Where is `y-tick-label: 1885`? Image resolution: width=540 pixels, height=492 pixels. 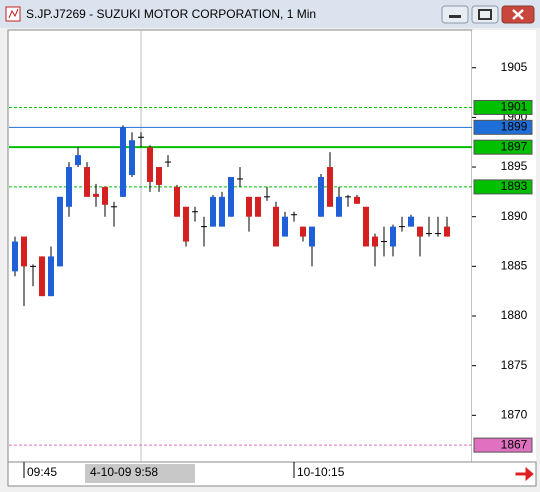
y-tick-label: 1885 is located at coordinates (514, 266).